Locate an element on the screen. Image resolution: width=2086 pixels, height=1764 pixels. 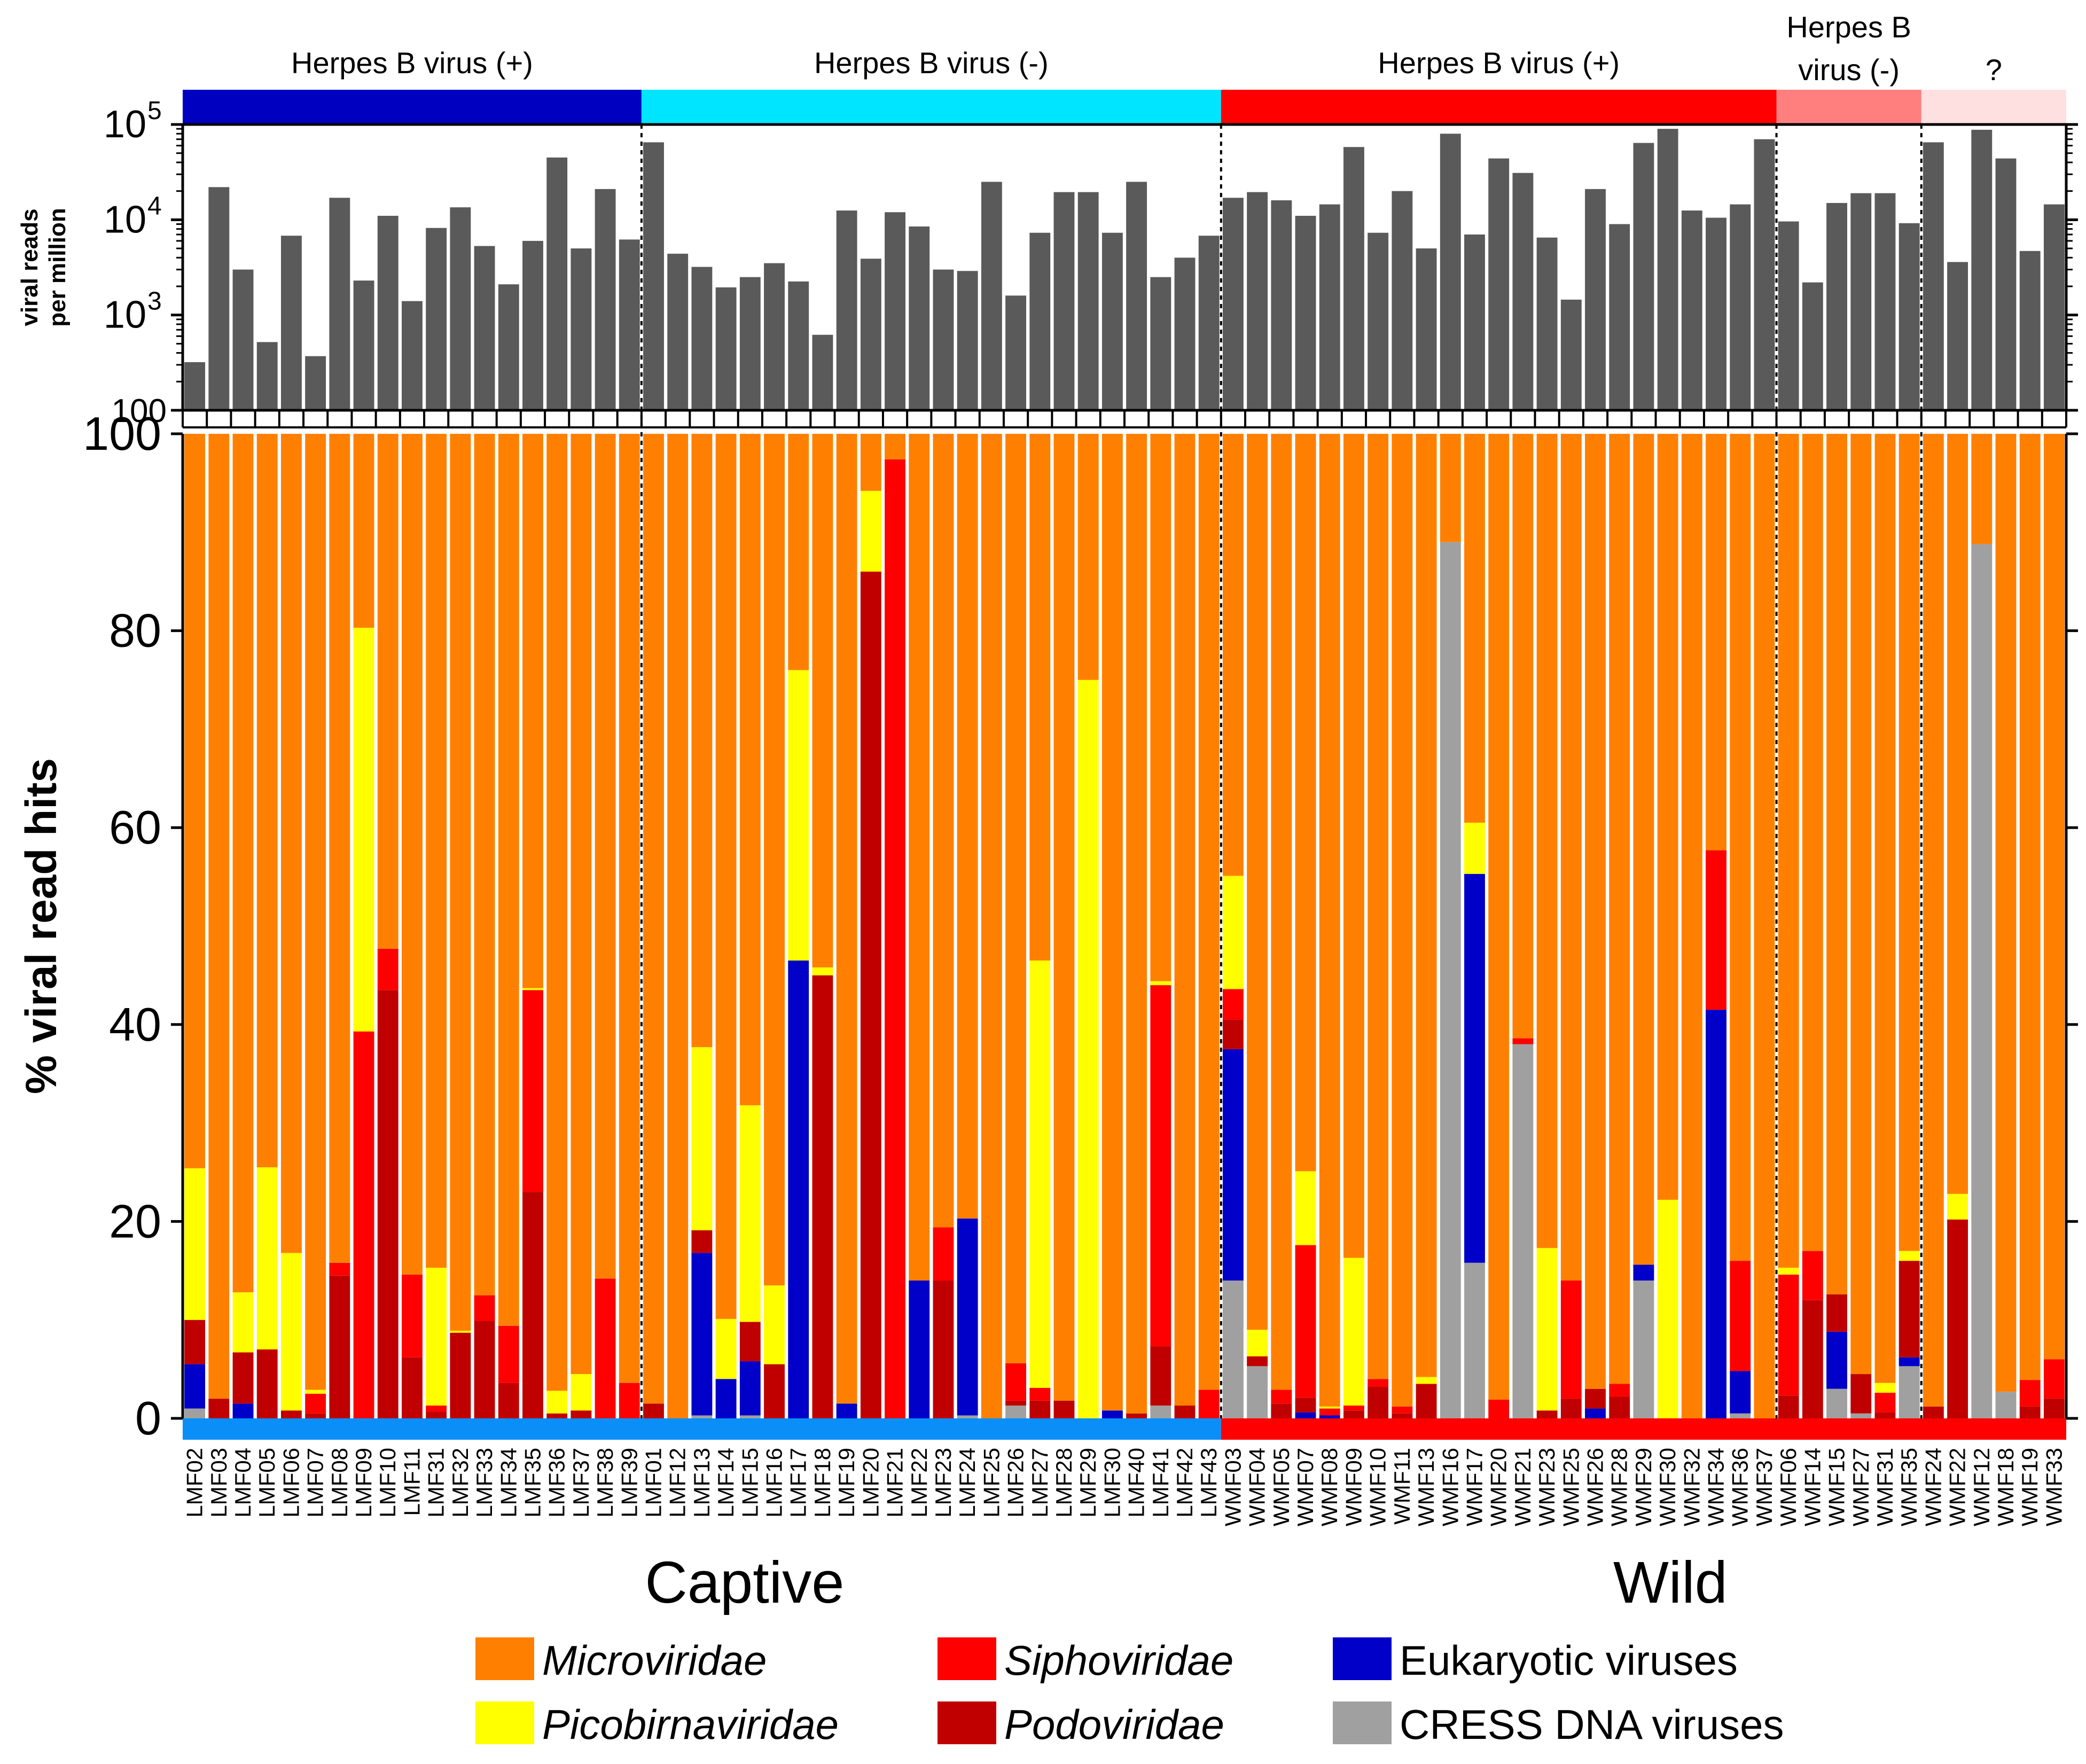
sample-label: LMF05 is located at coordinates (266, 1483).